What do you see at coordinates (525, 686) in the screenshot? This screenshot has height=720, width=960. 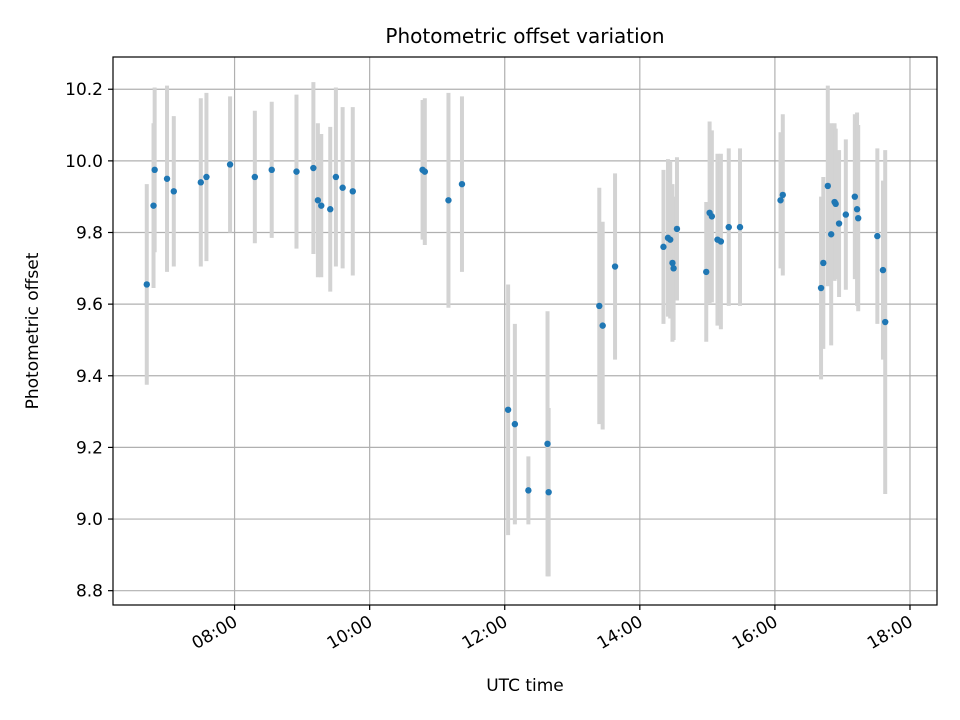 I see `x-axis-title: UTC time` at bounding box center [525, 686].